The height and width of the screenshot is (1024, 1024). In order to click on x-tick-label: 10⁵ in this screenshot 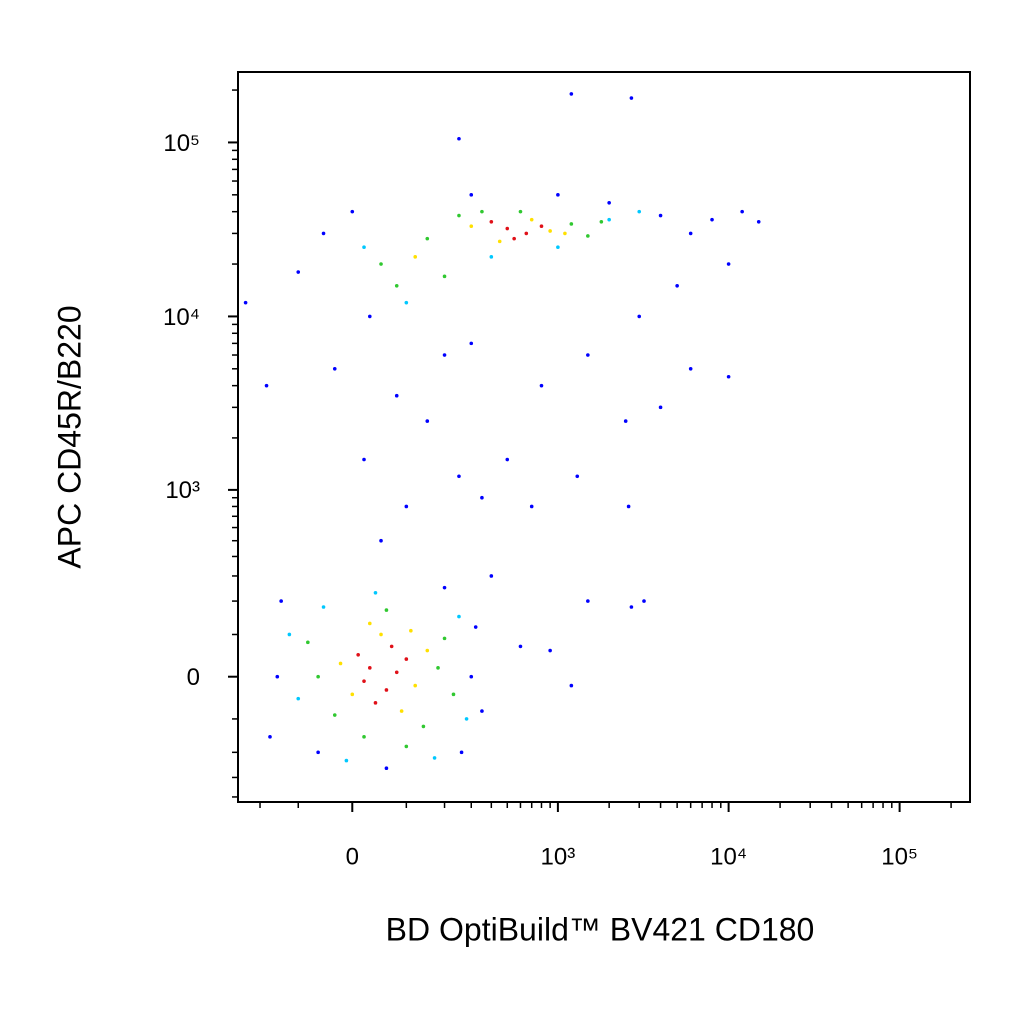, I will do `click(899, 856)`.